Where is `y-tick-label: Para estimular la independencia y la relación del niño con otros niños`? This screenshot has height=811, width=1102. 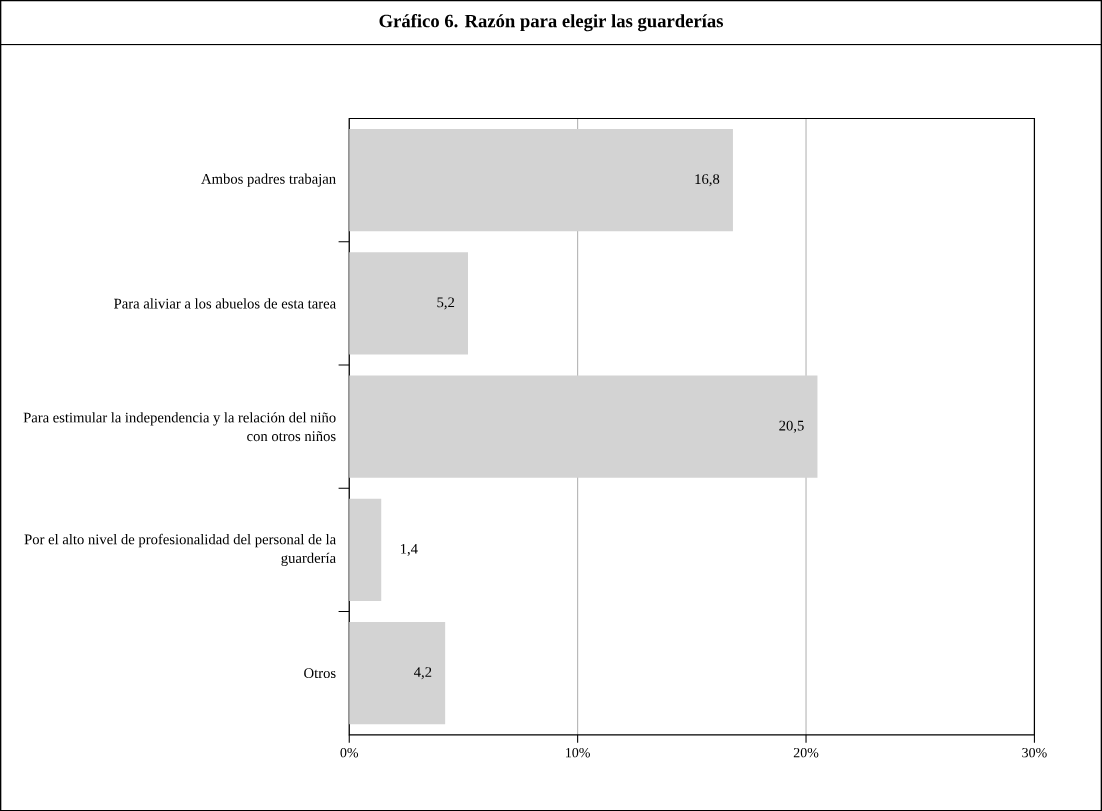
y-tick-label: Para estimular la independencia y la relación del niño con otros niños is located at coordinates (179, 426).